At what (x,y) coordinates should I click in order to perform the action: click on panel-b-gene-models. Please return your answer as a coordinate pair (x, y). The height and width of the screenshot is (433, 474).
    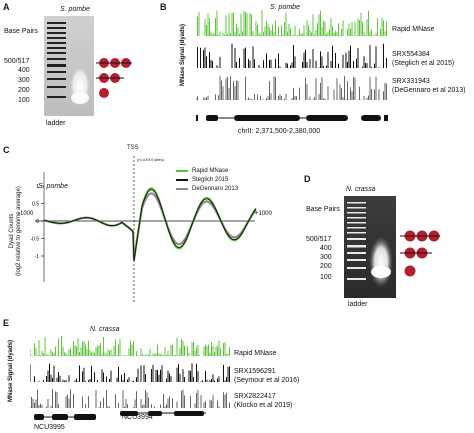
    Looking at the image, I should click on (292, 118).